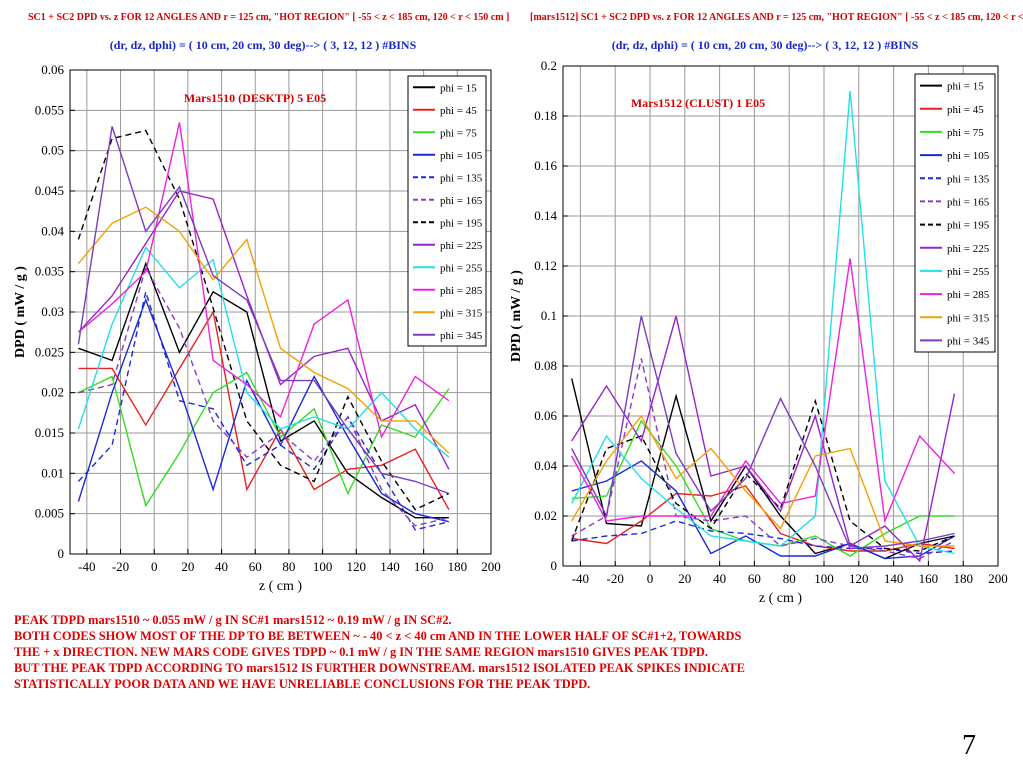  What do you see at coordinates (545, 265) in the screenshot?
I see `y-tick-label: 0.12` at bounding box center [545, 265].